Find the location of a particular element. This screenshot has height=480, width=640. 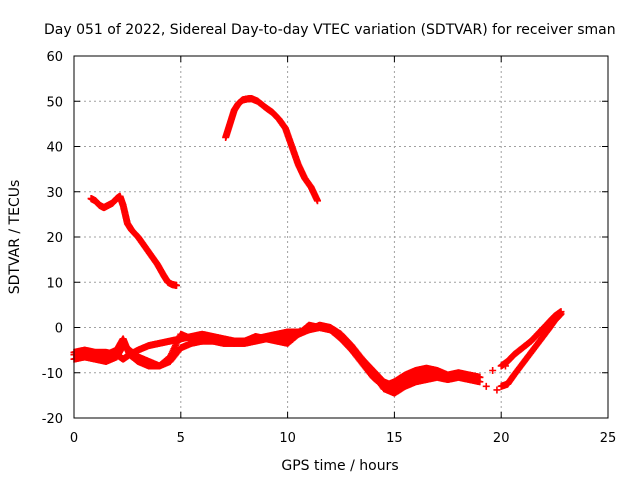

y-tick-label: 10 is located at coordinates (54, 283).